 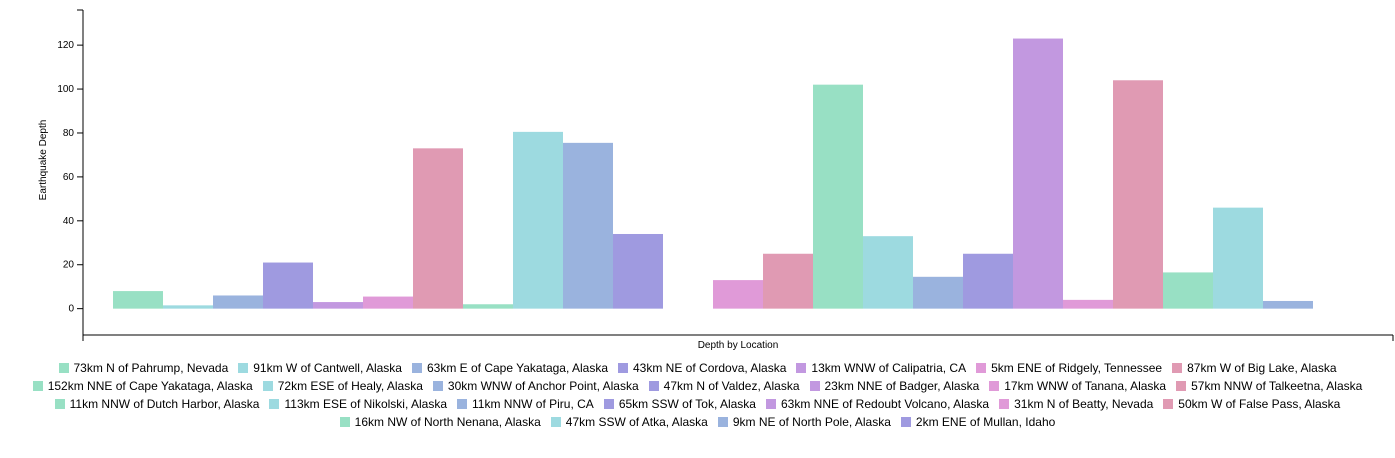 I want to click on legend-label: 63km NNE of Redoubt Volcano, Alaska, so click(x=885, y=404).